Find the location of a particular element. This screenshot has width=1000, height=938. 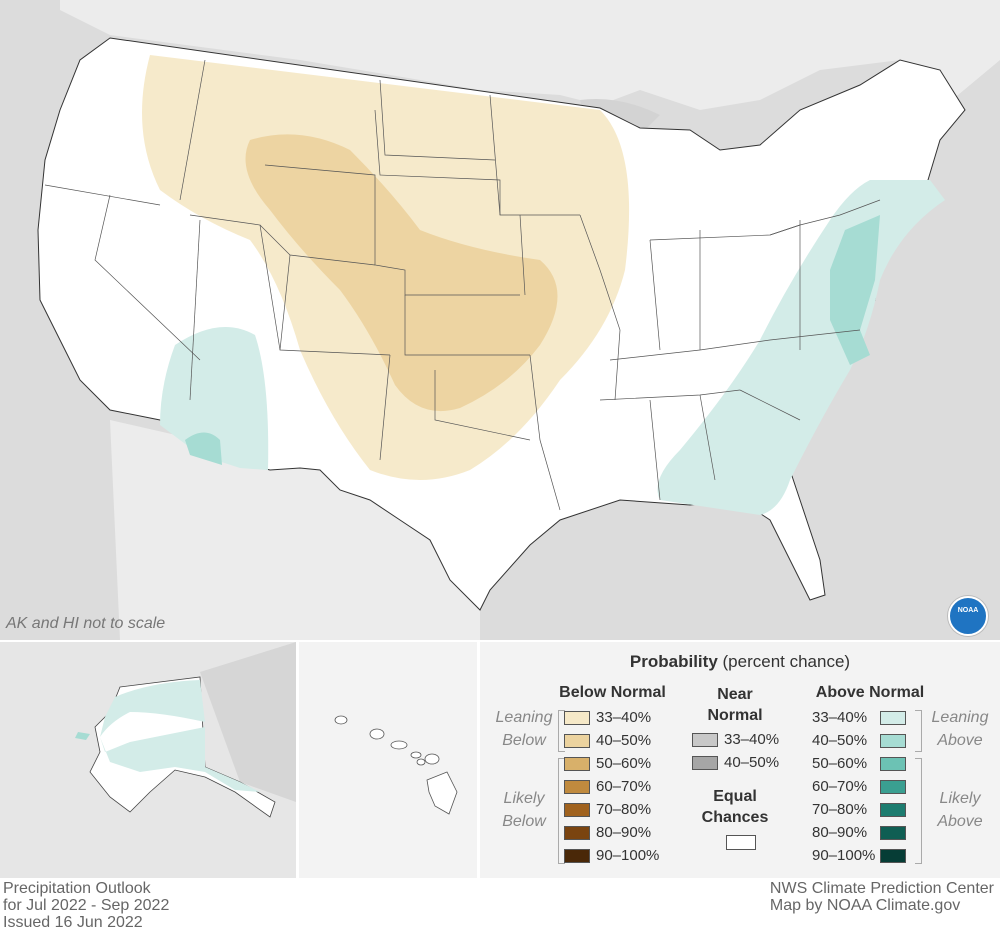

alaska-map-svg is located at coordinates (148, 760).